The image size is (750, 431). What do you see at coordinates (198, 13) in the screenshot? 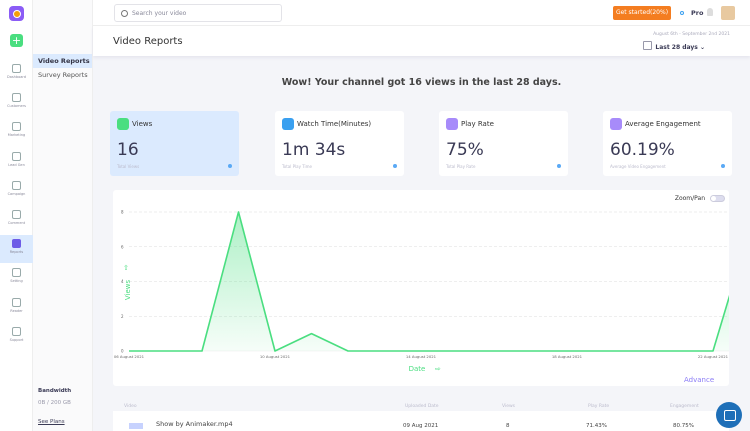
I see `search-input: Search your video` at bounding box center [198, 13].